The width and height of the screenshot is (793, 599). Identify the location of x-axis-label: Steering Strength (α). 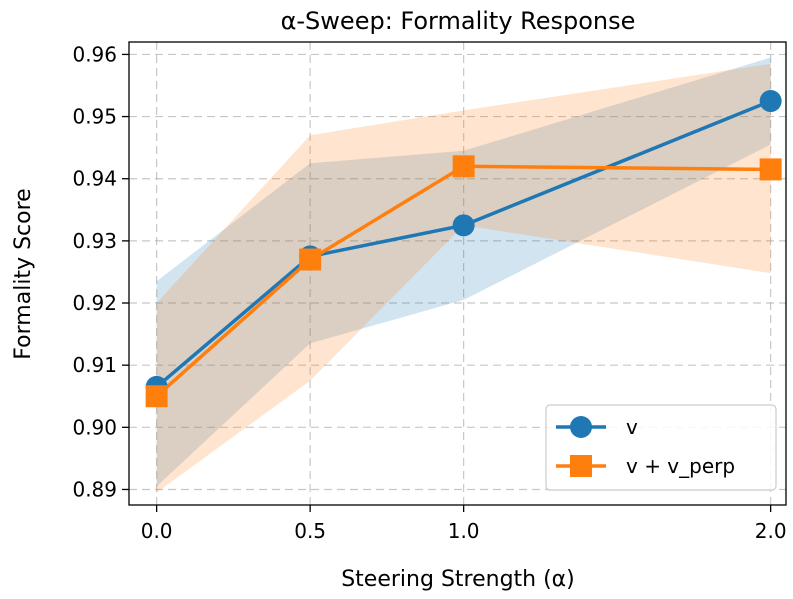
(458, 579).